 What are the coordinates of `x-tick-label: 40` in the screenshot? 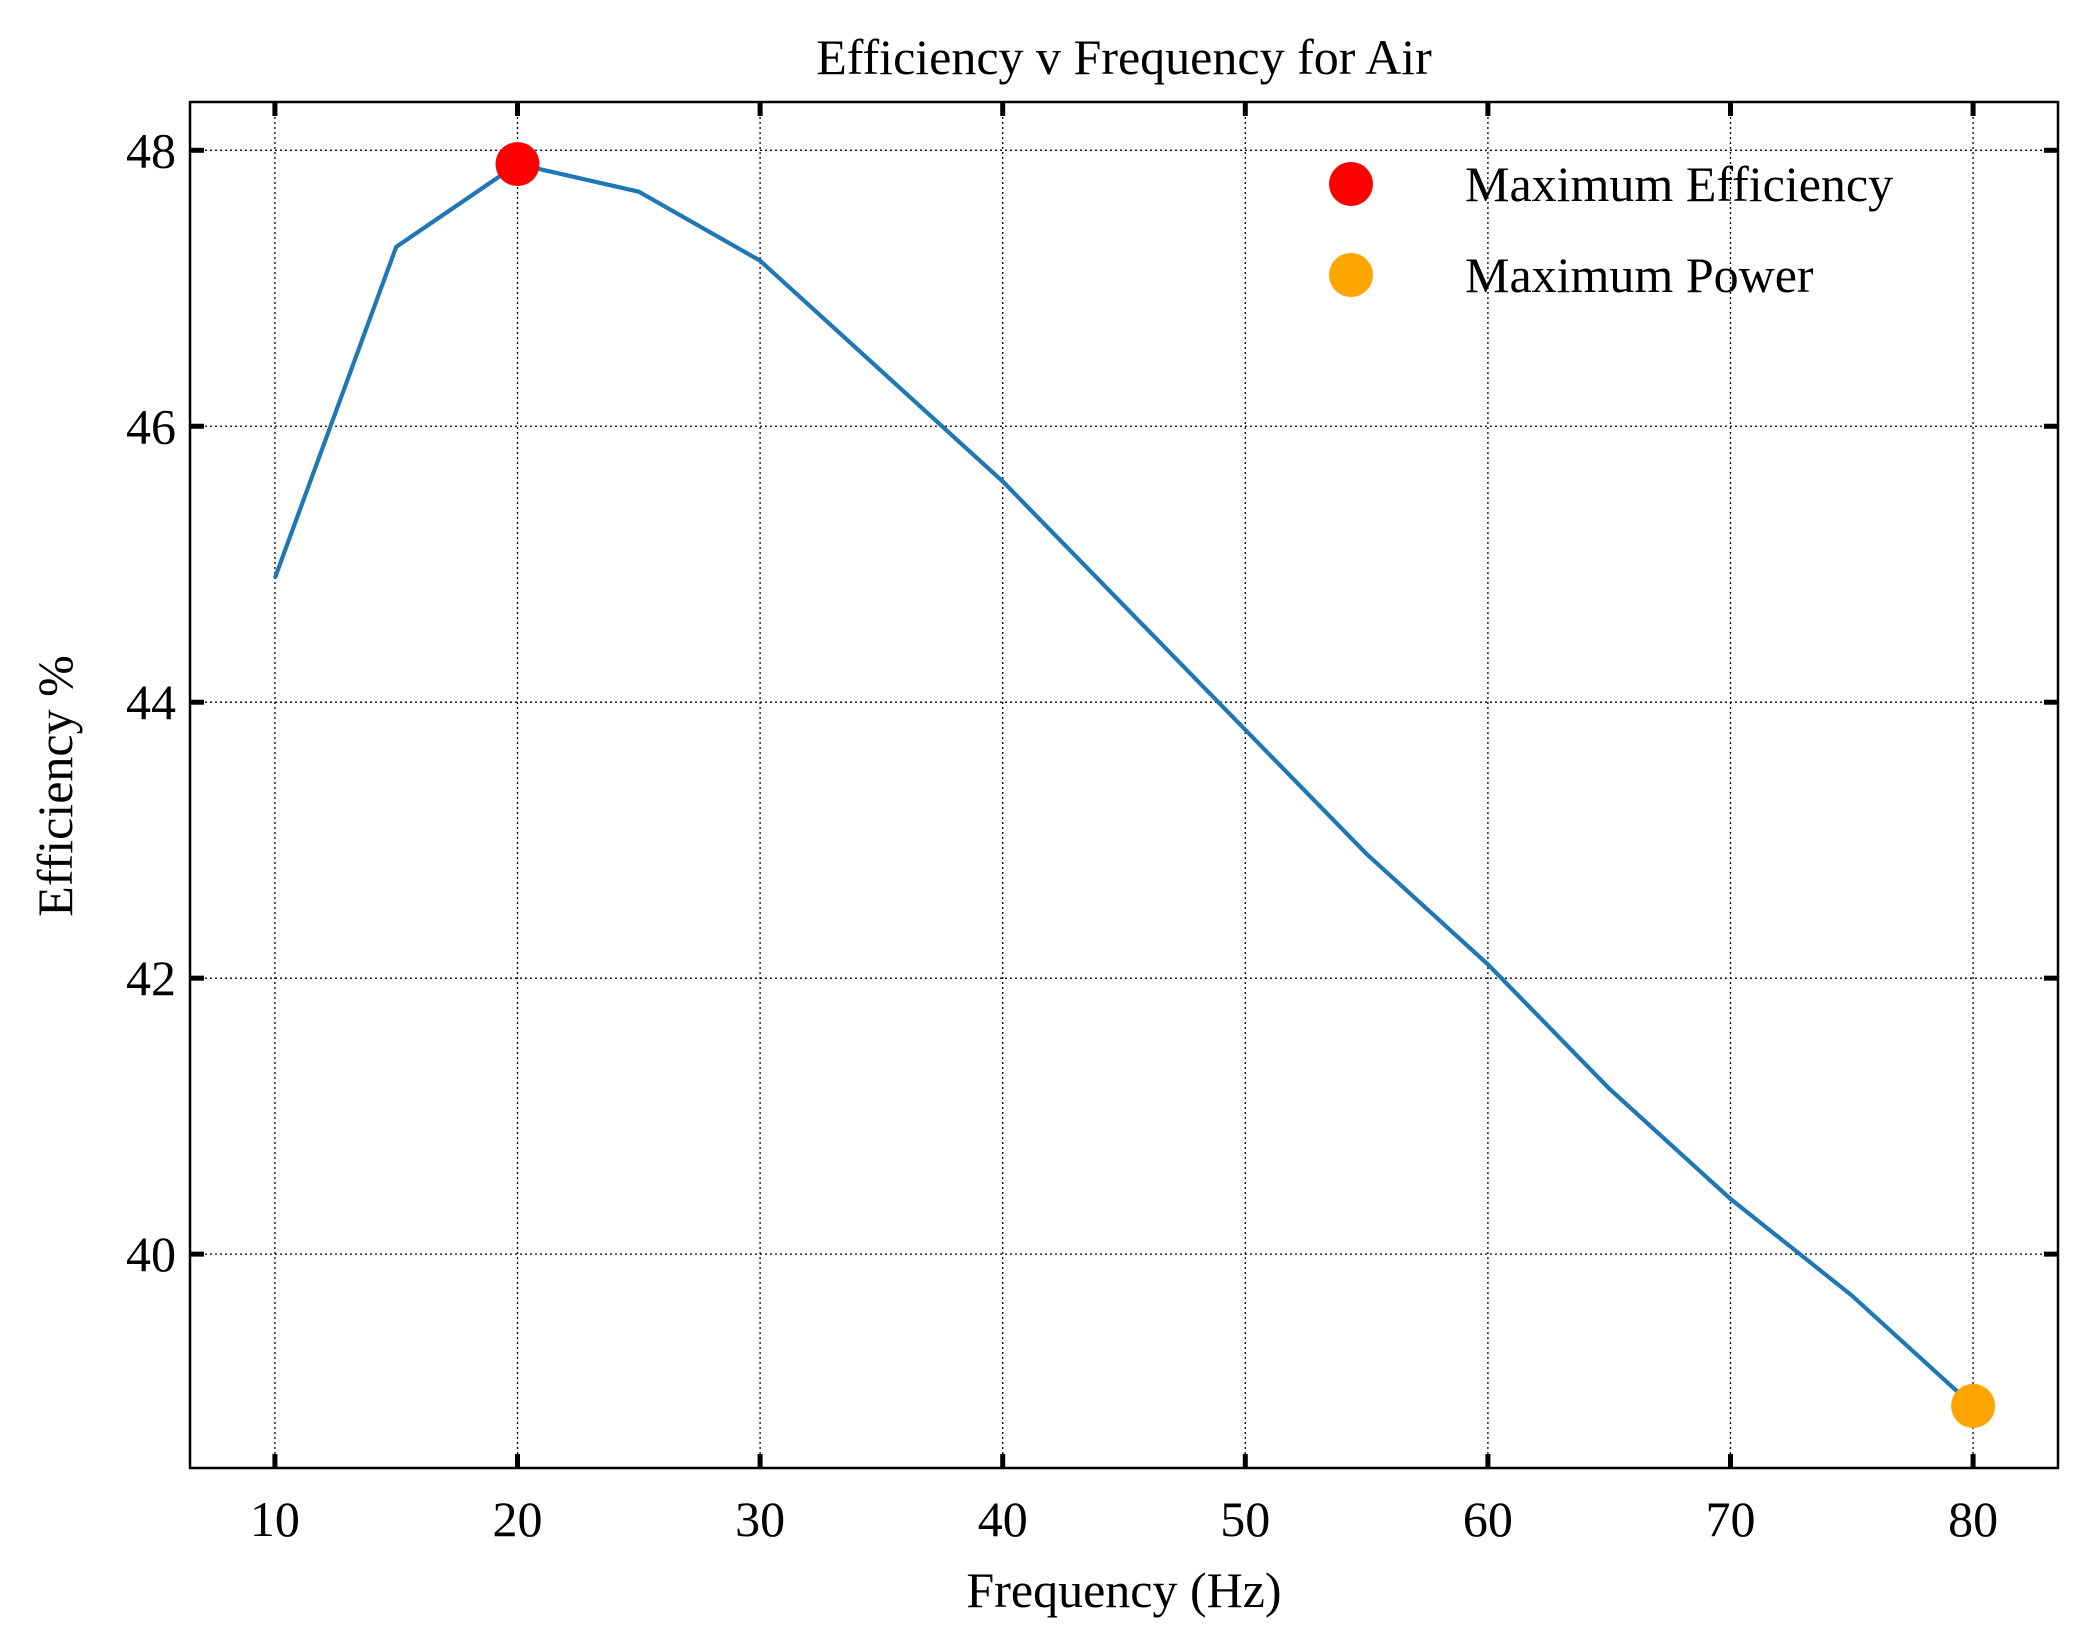 It's located at (1003, 1519).